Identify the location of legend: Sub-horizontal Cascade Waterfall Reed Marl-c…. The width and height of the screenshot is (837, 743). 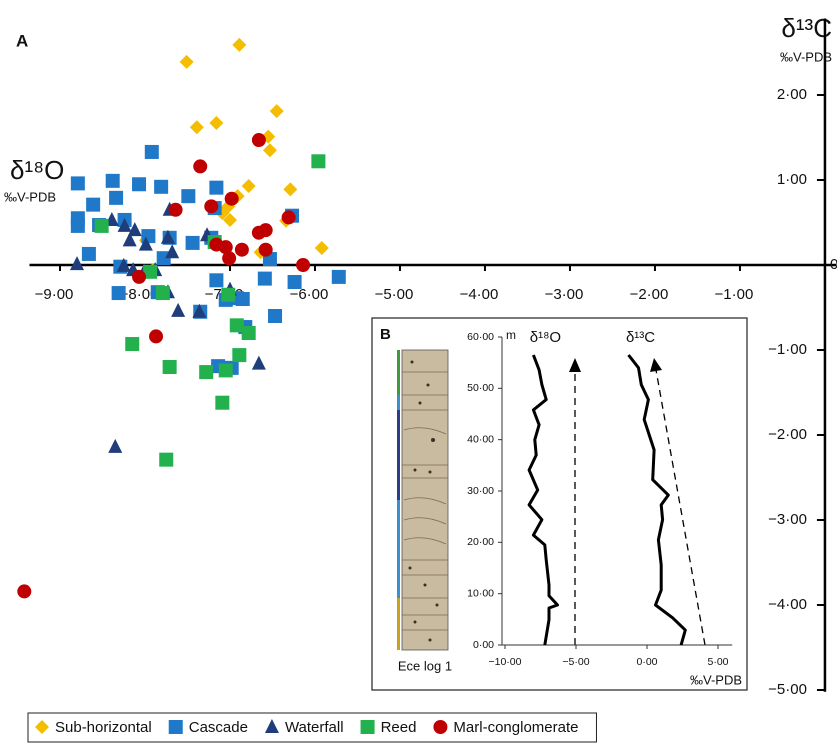
(312, 727).